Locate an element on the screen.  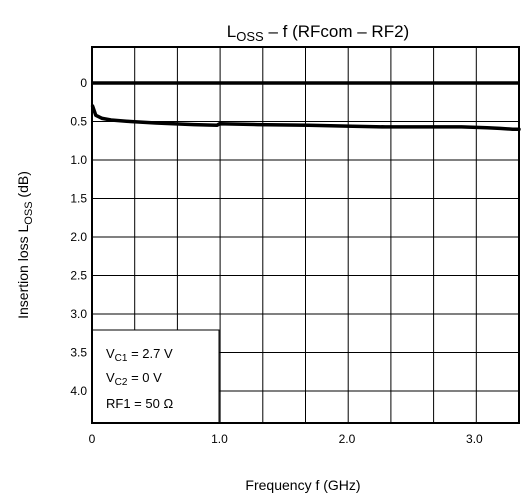
y-tick-label: 2.5 is located at coordinates (78, 276).